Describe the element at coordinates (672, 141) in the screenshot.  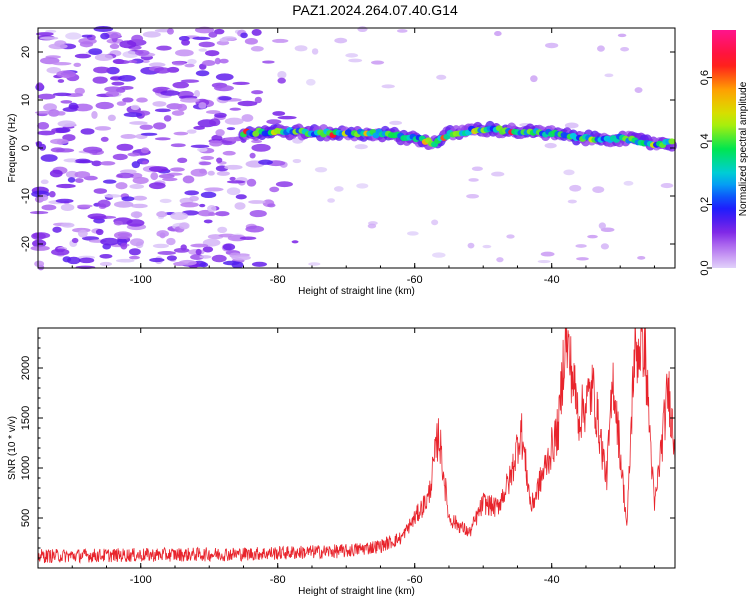
I see `track-cell` at that location.